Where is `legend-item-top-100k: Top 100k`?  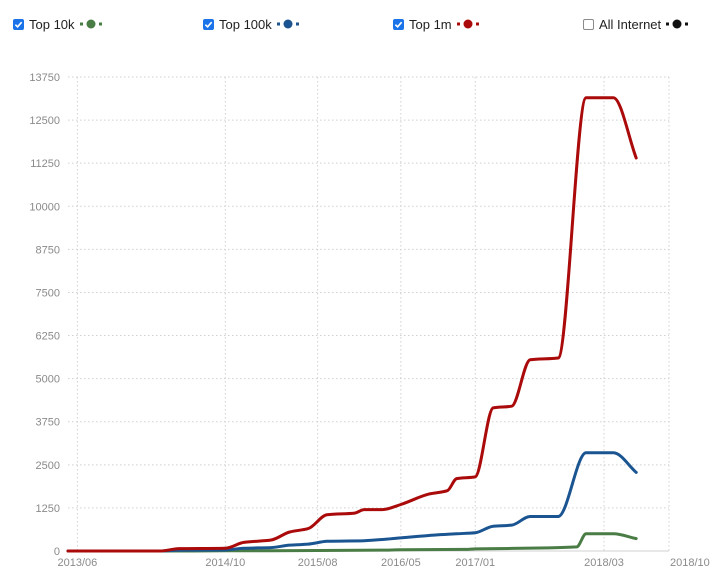 legend-item-top-100k: Top 100k is located at coordinates (251, 24).